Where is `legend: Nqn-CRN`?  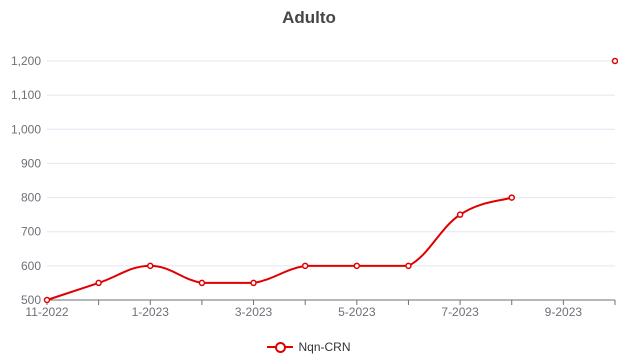
legend: Nqn-CRN is located at coordinates (309, 347).